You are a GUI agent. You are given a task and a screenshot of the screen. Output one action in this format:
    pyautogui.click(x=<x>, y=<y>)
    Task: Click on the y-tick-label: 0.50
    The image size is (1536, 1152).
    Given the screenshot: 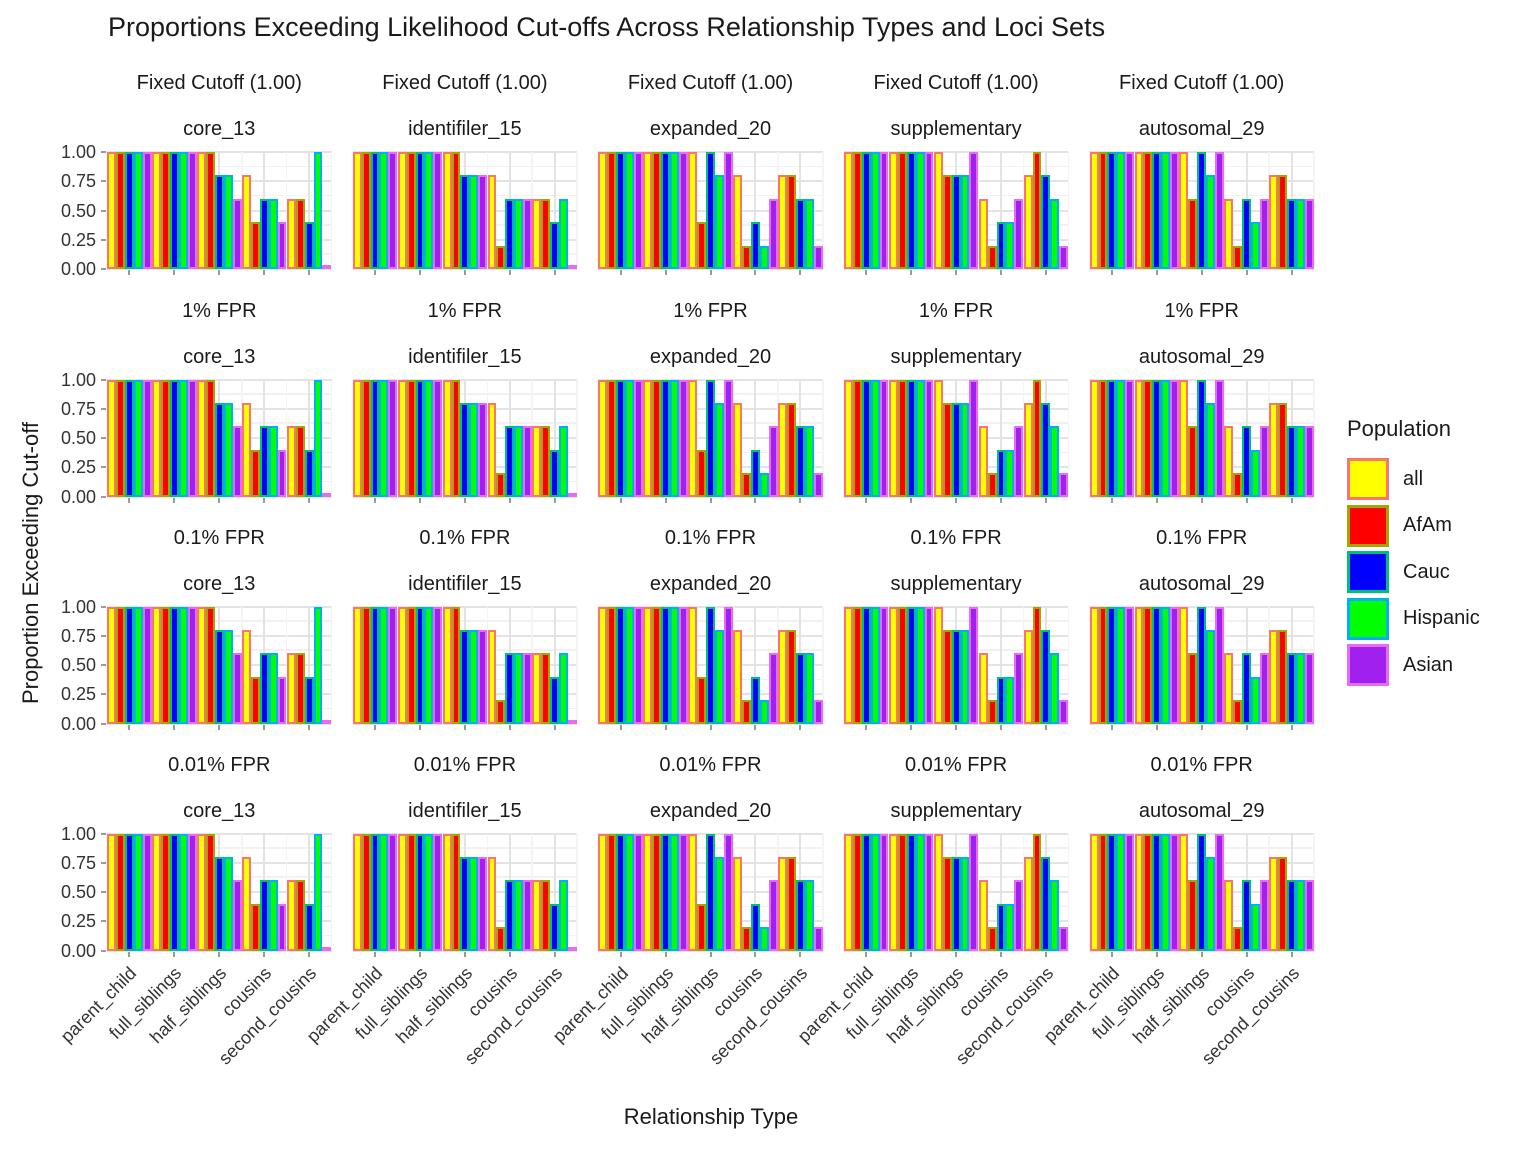 What is the action you would take?
    pyautogui.click(x=78, y=210)
    